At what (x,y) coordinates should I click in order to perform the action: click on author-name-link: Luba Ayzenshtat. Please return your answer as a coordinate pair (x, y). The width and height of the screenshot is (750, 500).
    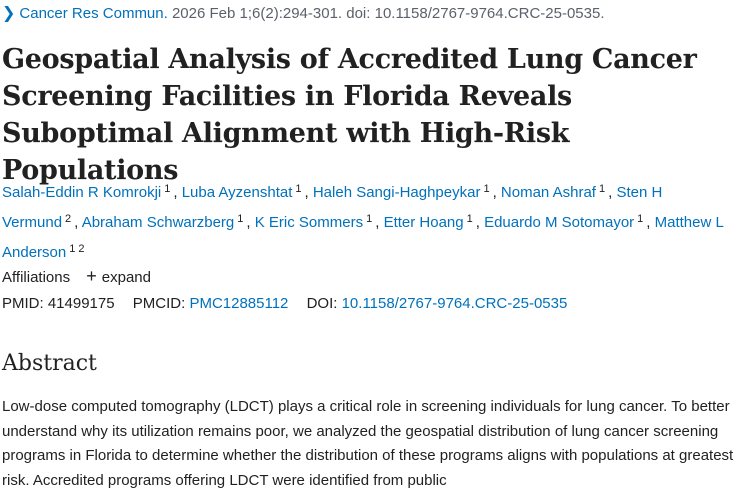
    Looking at the image, I should click on (237, 192).